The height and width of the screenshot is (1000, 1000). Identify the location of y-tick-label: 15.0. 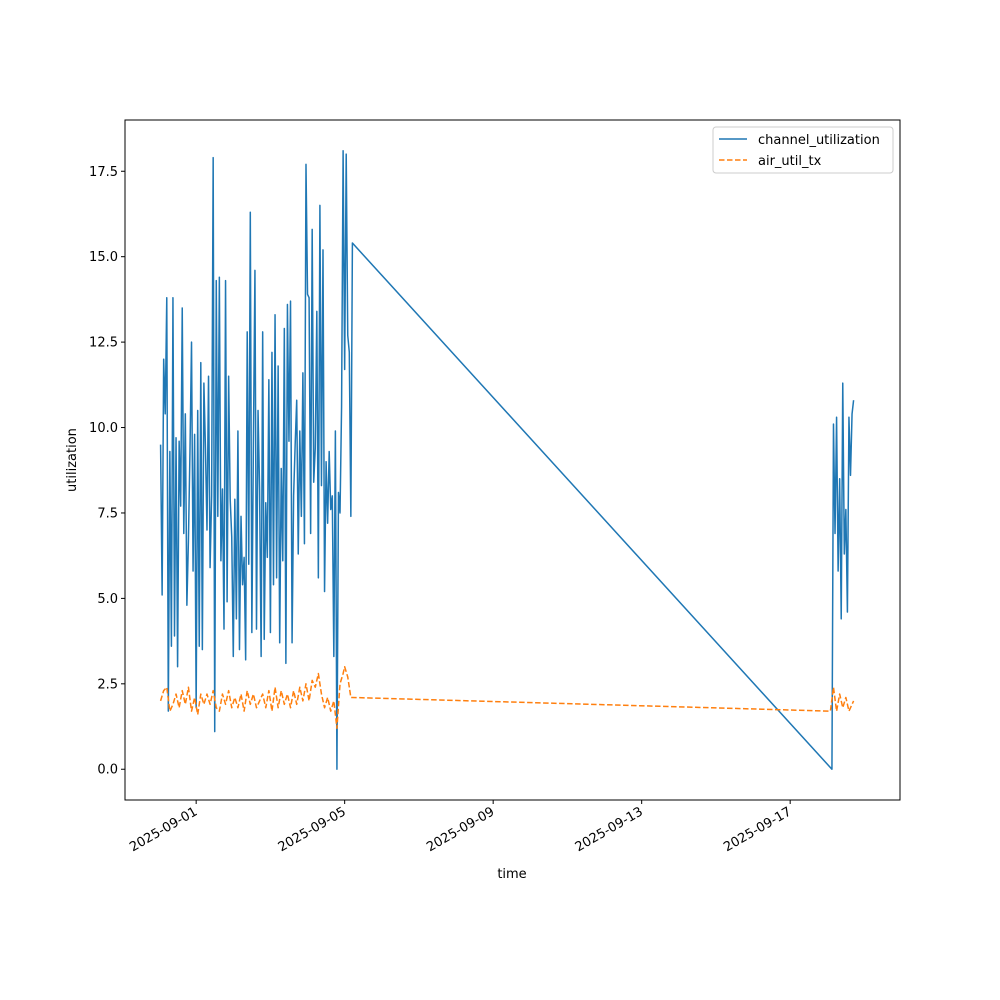
(103, 257).